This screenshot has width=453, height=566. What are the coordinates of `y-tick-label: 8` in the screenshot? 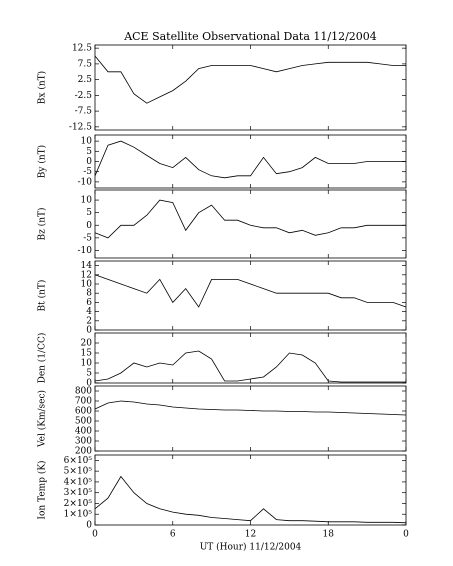 It's located at (89, 294).